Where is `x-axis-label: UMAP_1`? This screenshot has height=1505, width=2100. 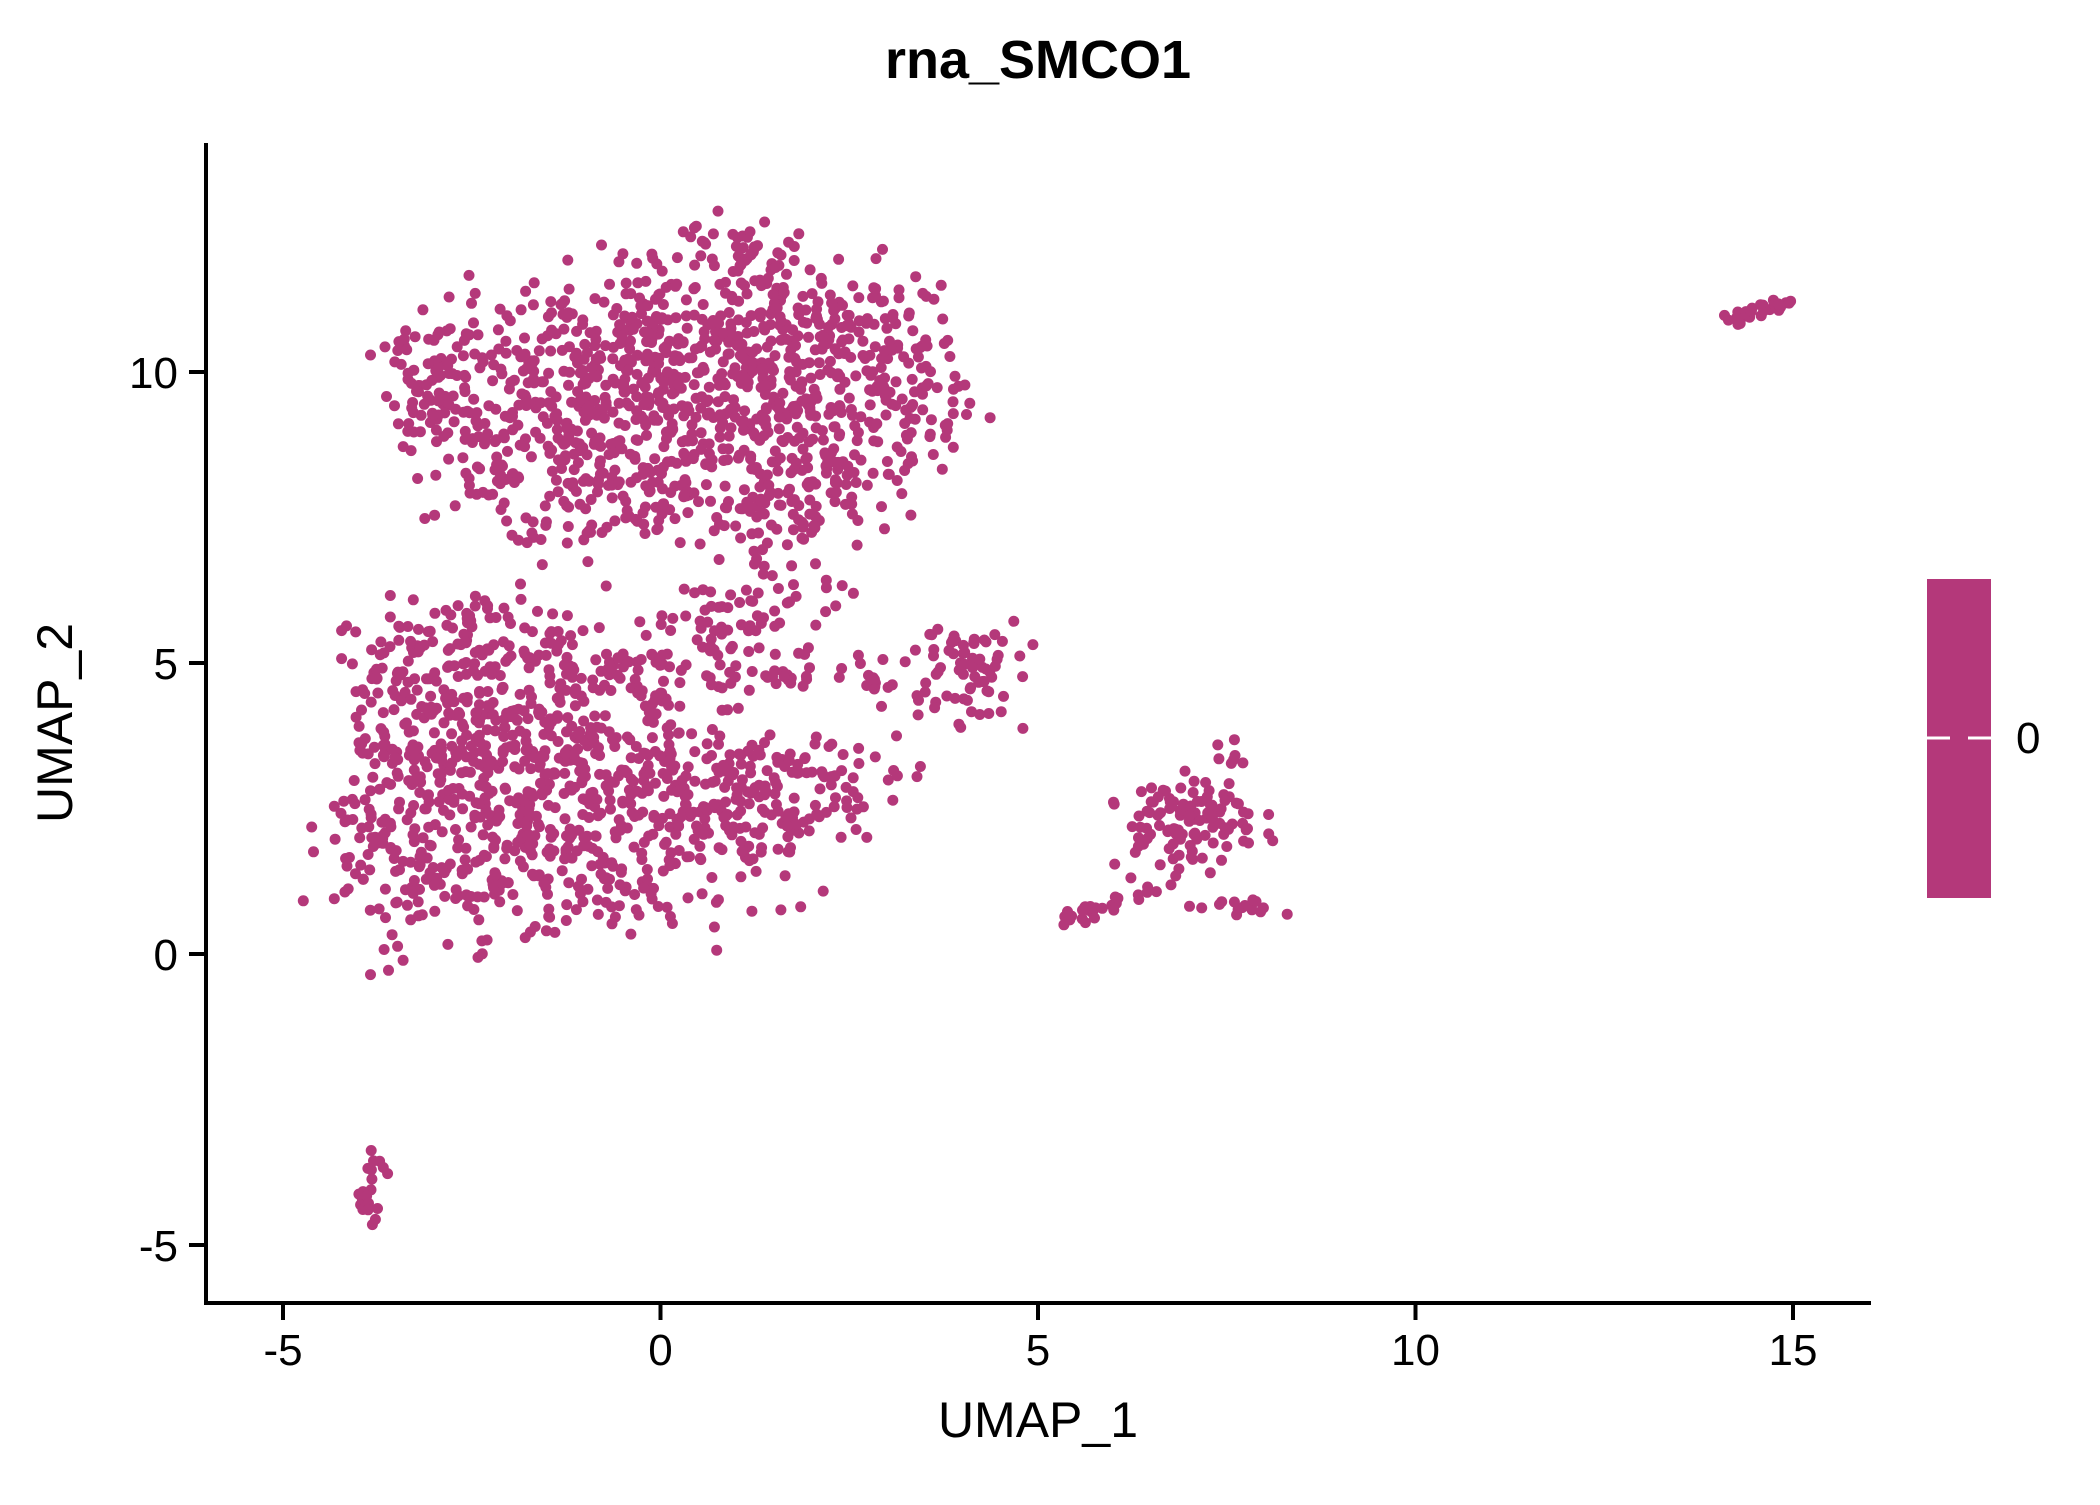 x-axis-label: UMAP_1 is located at coordinates (1038, 1420).